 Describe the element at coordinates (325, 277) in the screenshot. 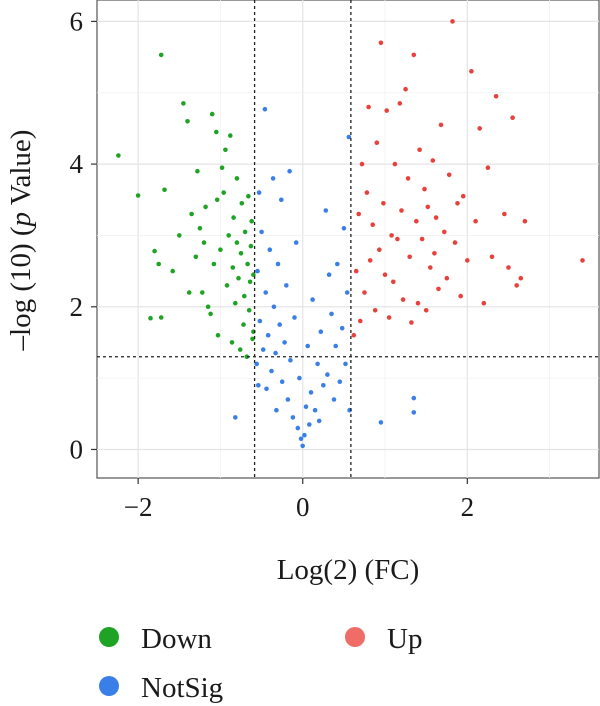

I see `series-notsig` at that location.